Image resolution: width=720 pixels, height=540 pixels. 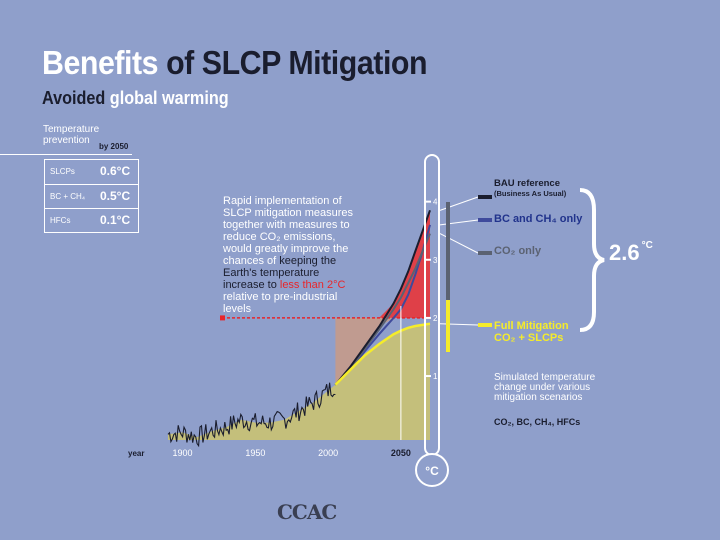 I want to click on legend-bau-label: BAU reference, so click(x=527, y=183).